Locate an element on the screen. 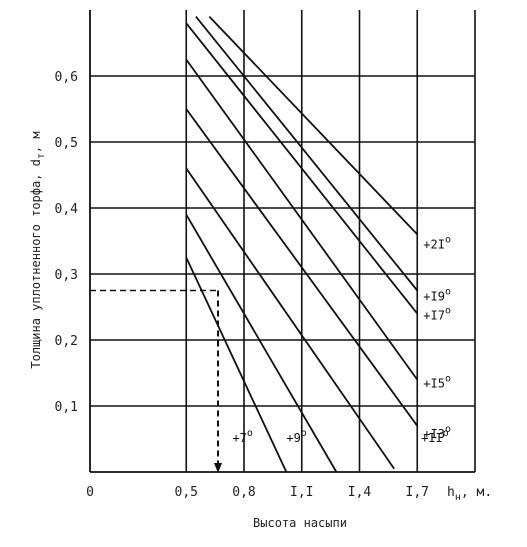 The width and height of the screenshot is (527, 547). x-tick-label-5: I,7 is located at coordinates (417, 492).